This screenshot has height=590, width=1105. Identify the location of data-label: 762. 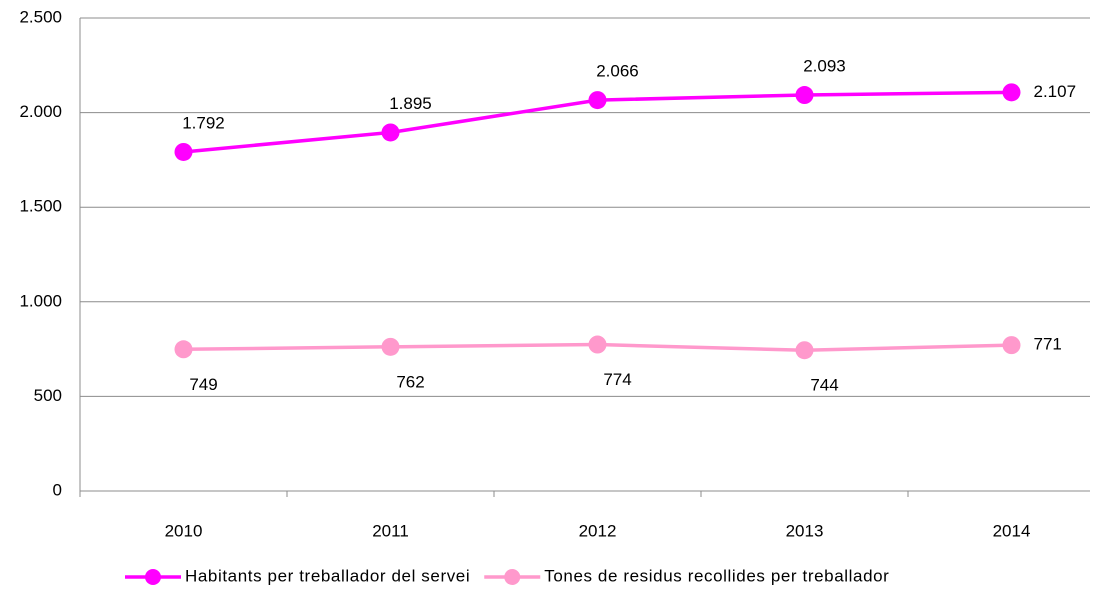
(410, 381).